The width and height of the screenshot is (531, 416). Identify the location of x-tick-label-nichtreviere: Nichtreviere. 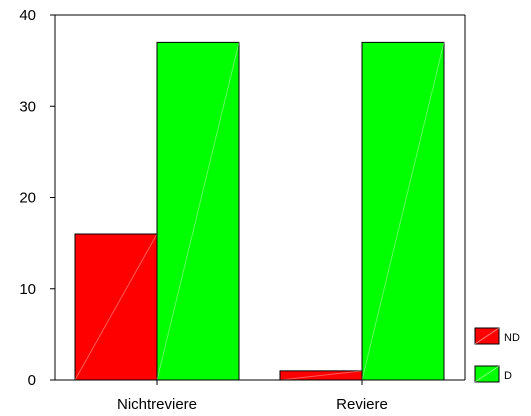
(157, 404).